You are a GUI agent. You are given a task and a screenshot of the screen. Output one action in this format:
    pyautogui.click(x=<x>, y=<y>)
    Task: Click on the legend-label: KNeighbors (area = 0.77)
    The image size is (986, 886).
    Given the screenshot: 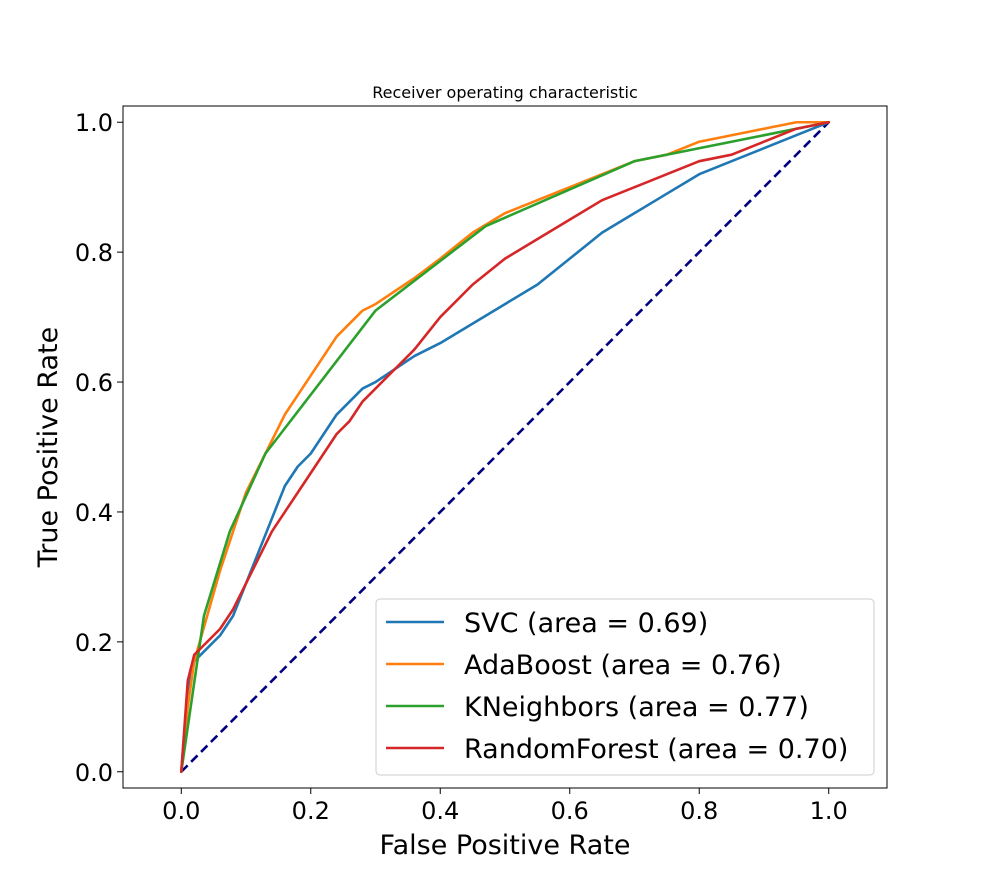 What is the action you would take?
    pyautogui.click(x=636, y=707)
    